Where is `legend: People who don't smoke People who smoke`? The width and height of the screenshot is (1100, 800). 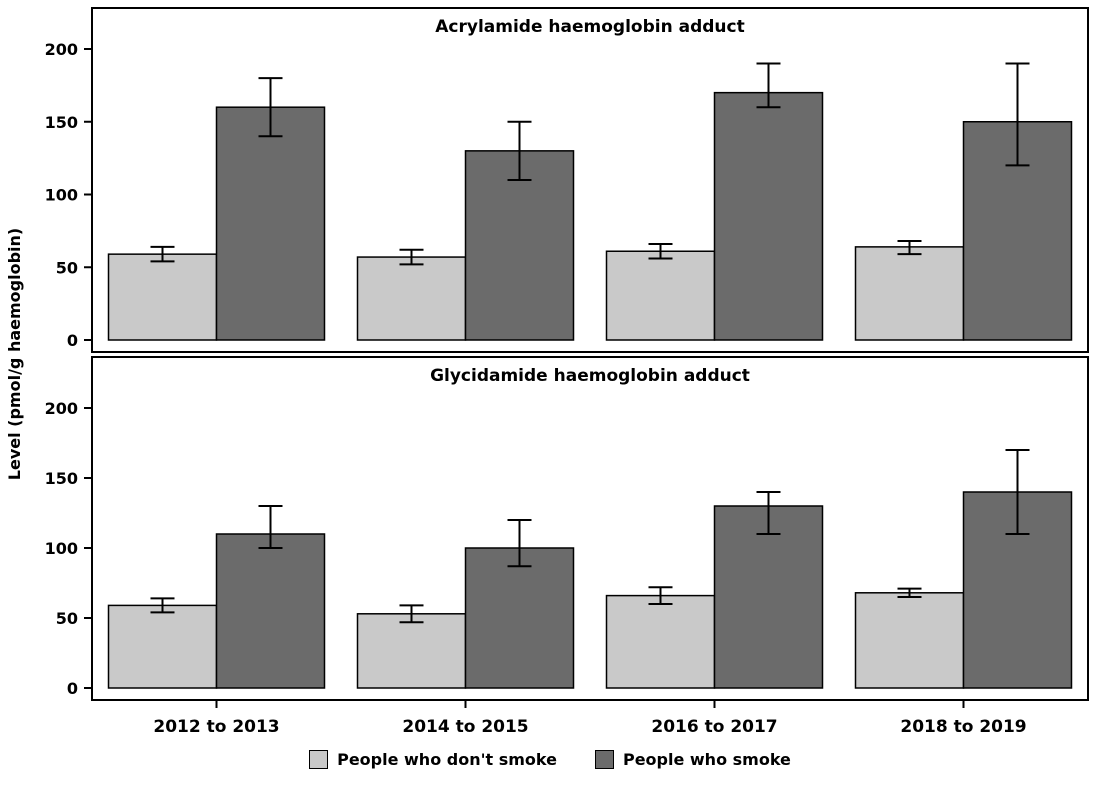
legend: People who don't smoke People who smoke is located at coordinates (550, 759).